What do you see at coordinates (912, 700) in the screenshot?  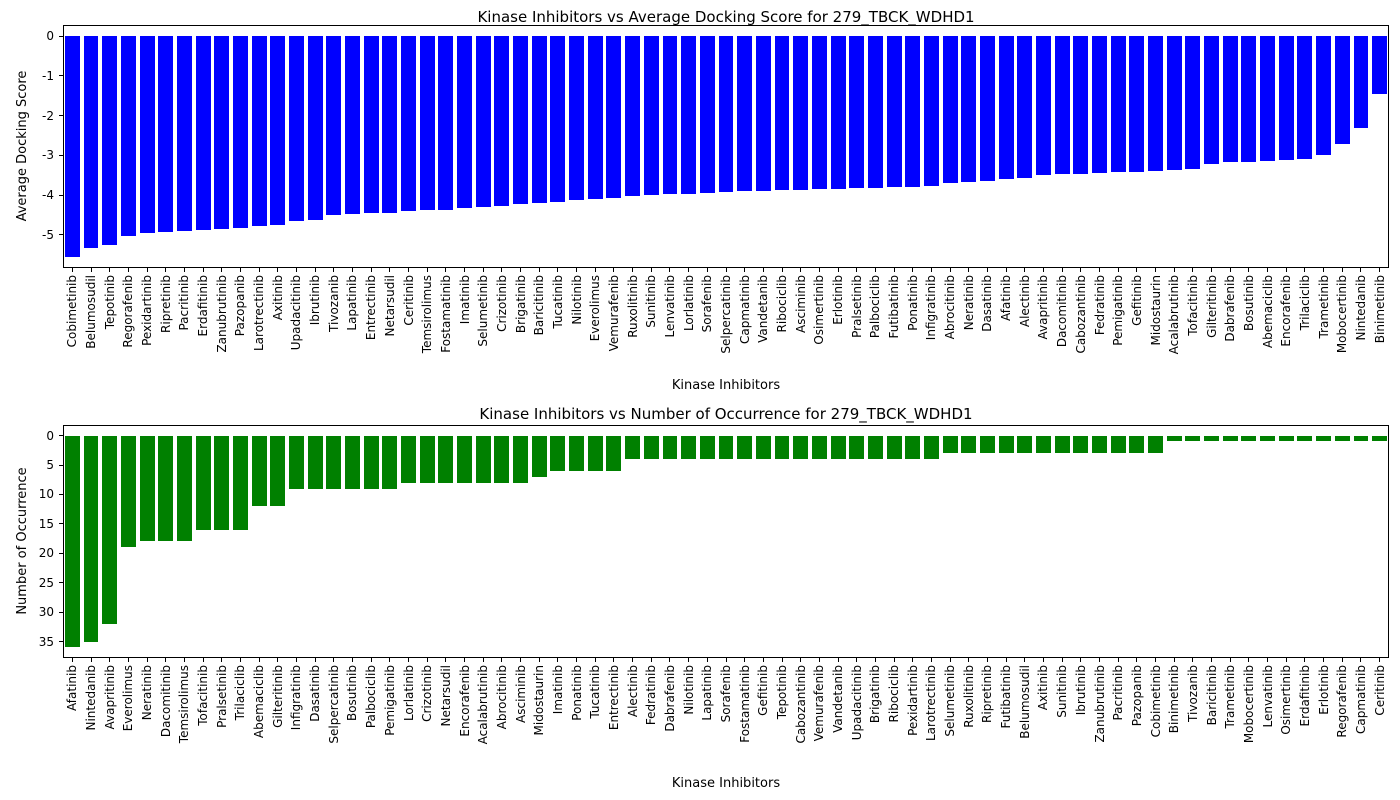 I see `x-tick-label: Pexidartinib` at bounding box center [912, 700].